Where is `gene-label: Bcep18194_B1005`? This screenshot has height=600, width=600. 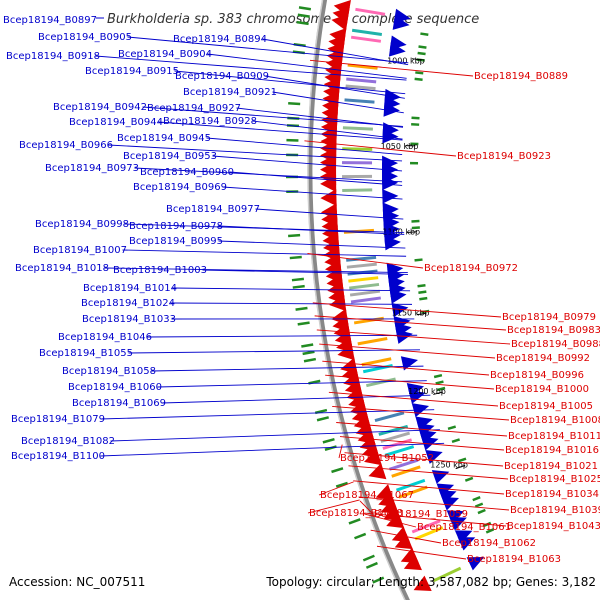
gene-label: Bcep18194_B1005 is located at coordinates (546, 406).